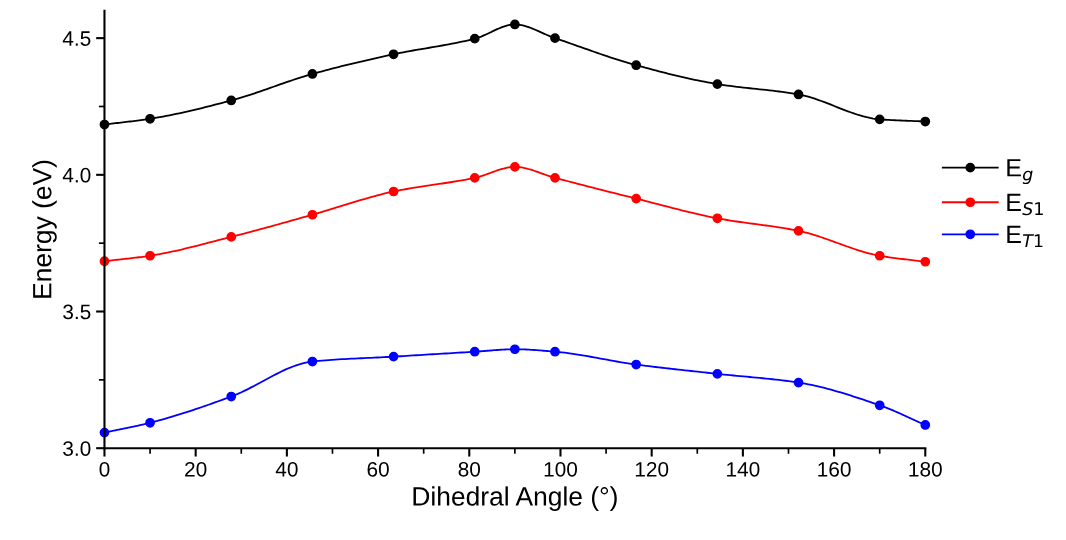 The height and width of the screenshot is (540, 1066). Describe the element at coordinates (44, 229) in the screenshot. I see `y-axis-title: Energy (eV)` at that location.